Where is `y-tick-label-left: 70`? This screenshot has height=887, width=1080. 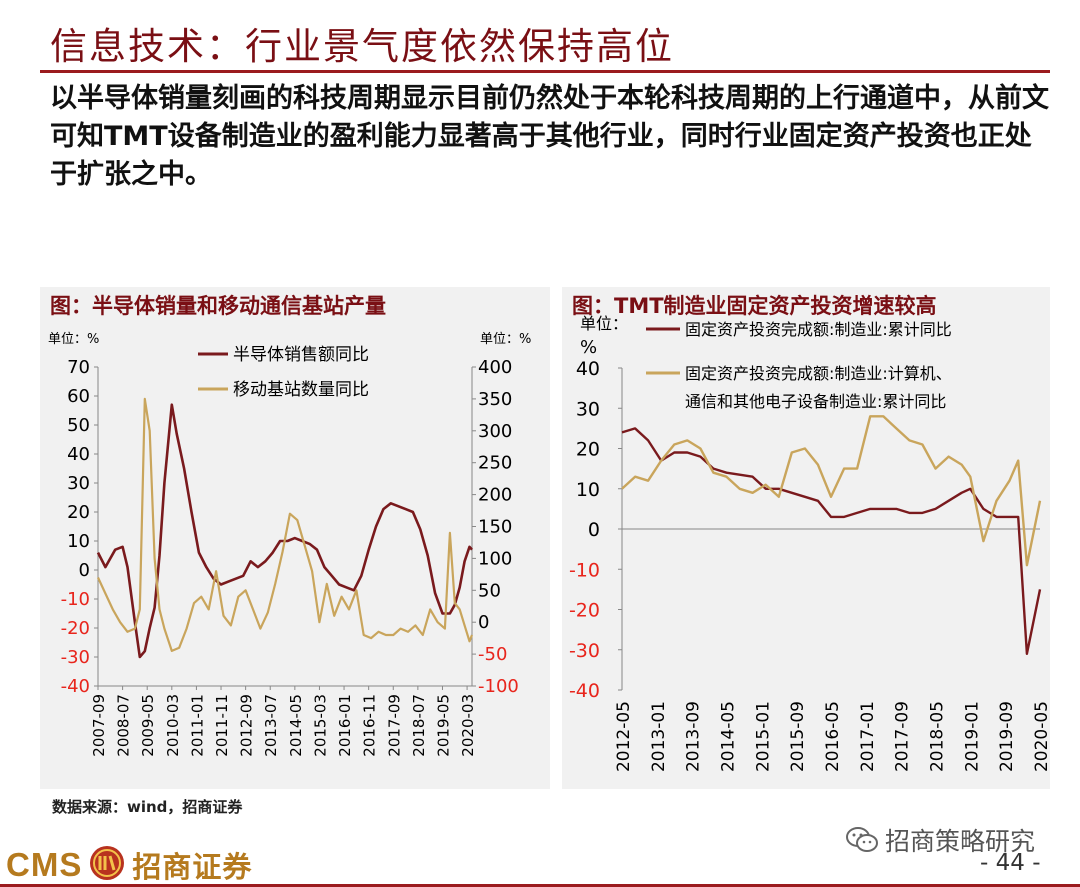
y-tick-label-left: 70 is located at coordinates (78, 367).